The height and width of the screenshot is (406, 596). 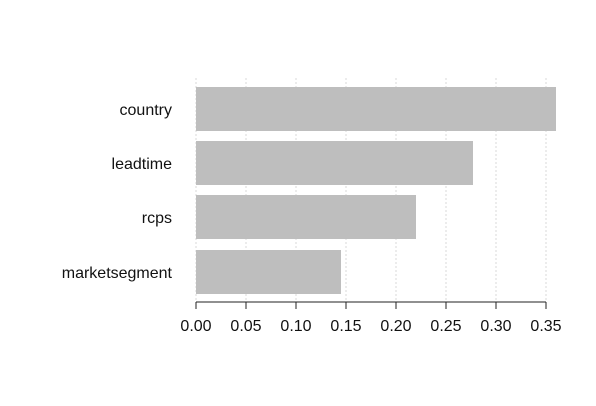 What do you see at coordinates (371, 318) in the screenshot?
I see `x-axis: 0.00 0.05 0.10 0.15 0.20 0.25 0.30 0.35` at bounding box center [371, 318].